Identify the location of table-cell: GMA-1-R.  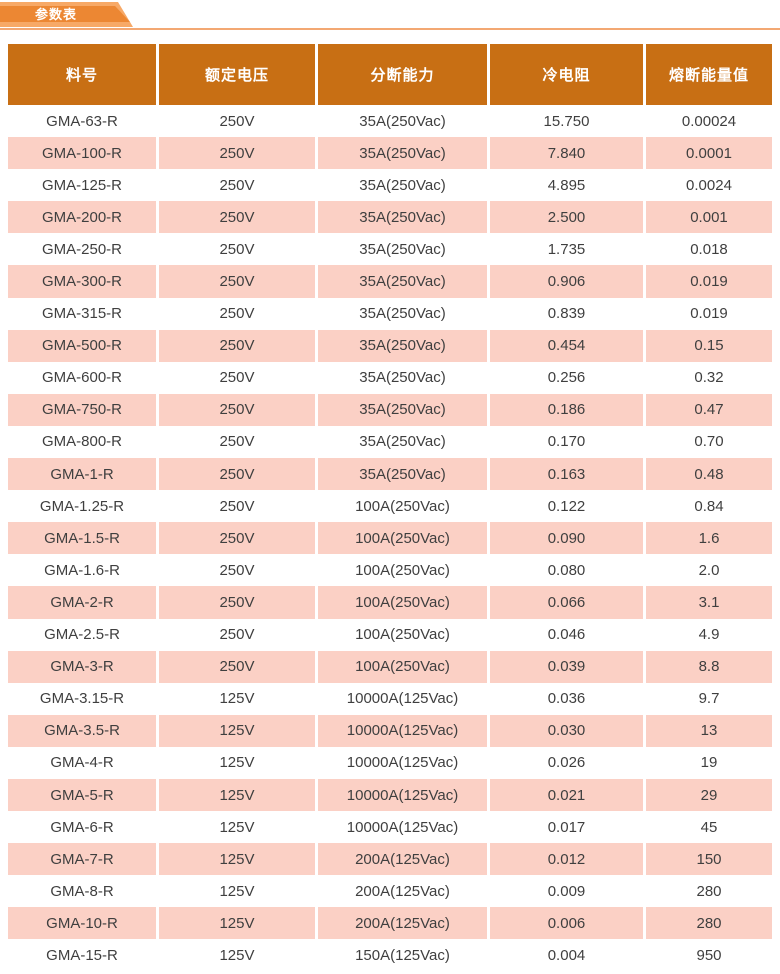
(82, 474).